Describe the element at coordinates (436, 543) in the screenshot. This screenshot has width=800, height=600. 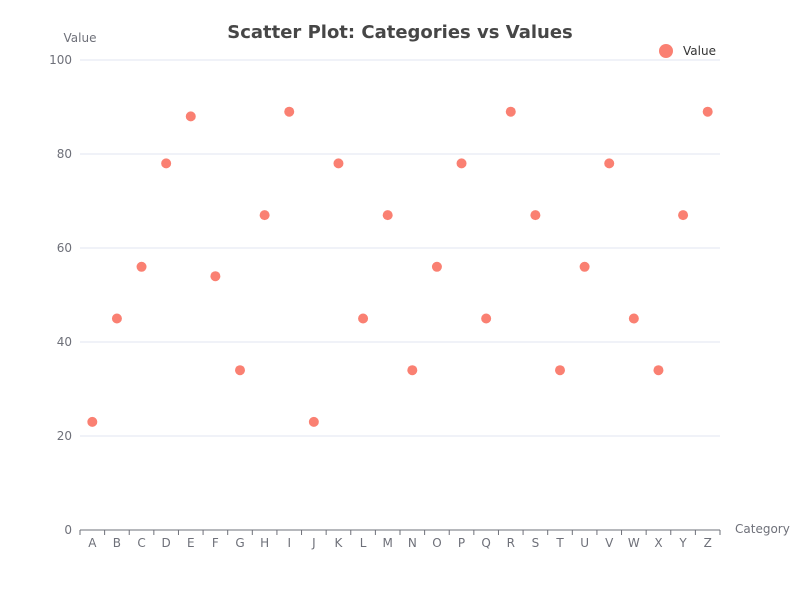
I see `x-tick-label: O` at that location.